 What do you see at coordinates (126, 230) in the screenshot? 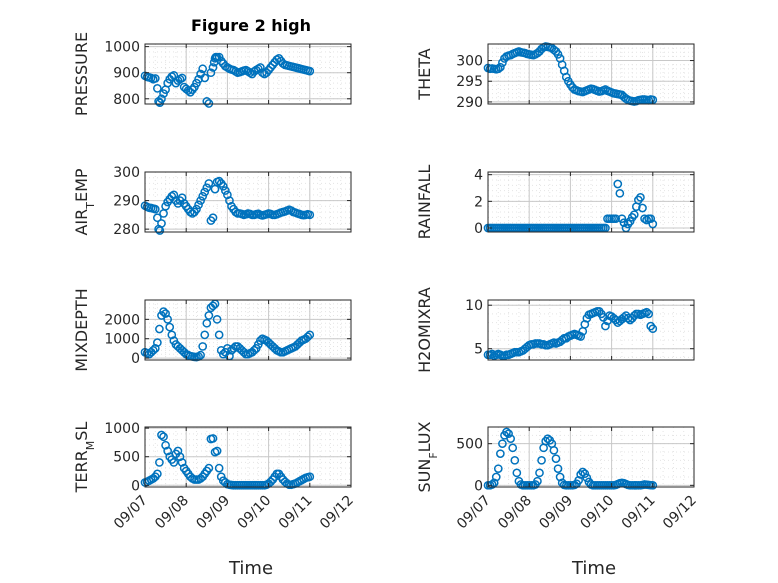
I see `y-tick-label: 280` at bounding box center [126, 230].